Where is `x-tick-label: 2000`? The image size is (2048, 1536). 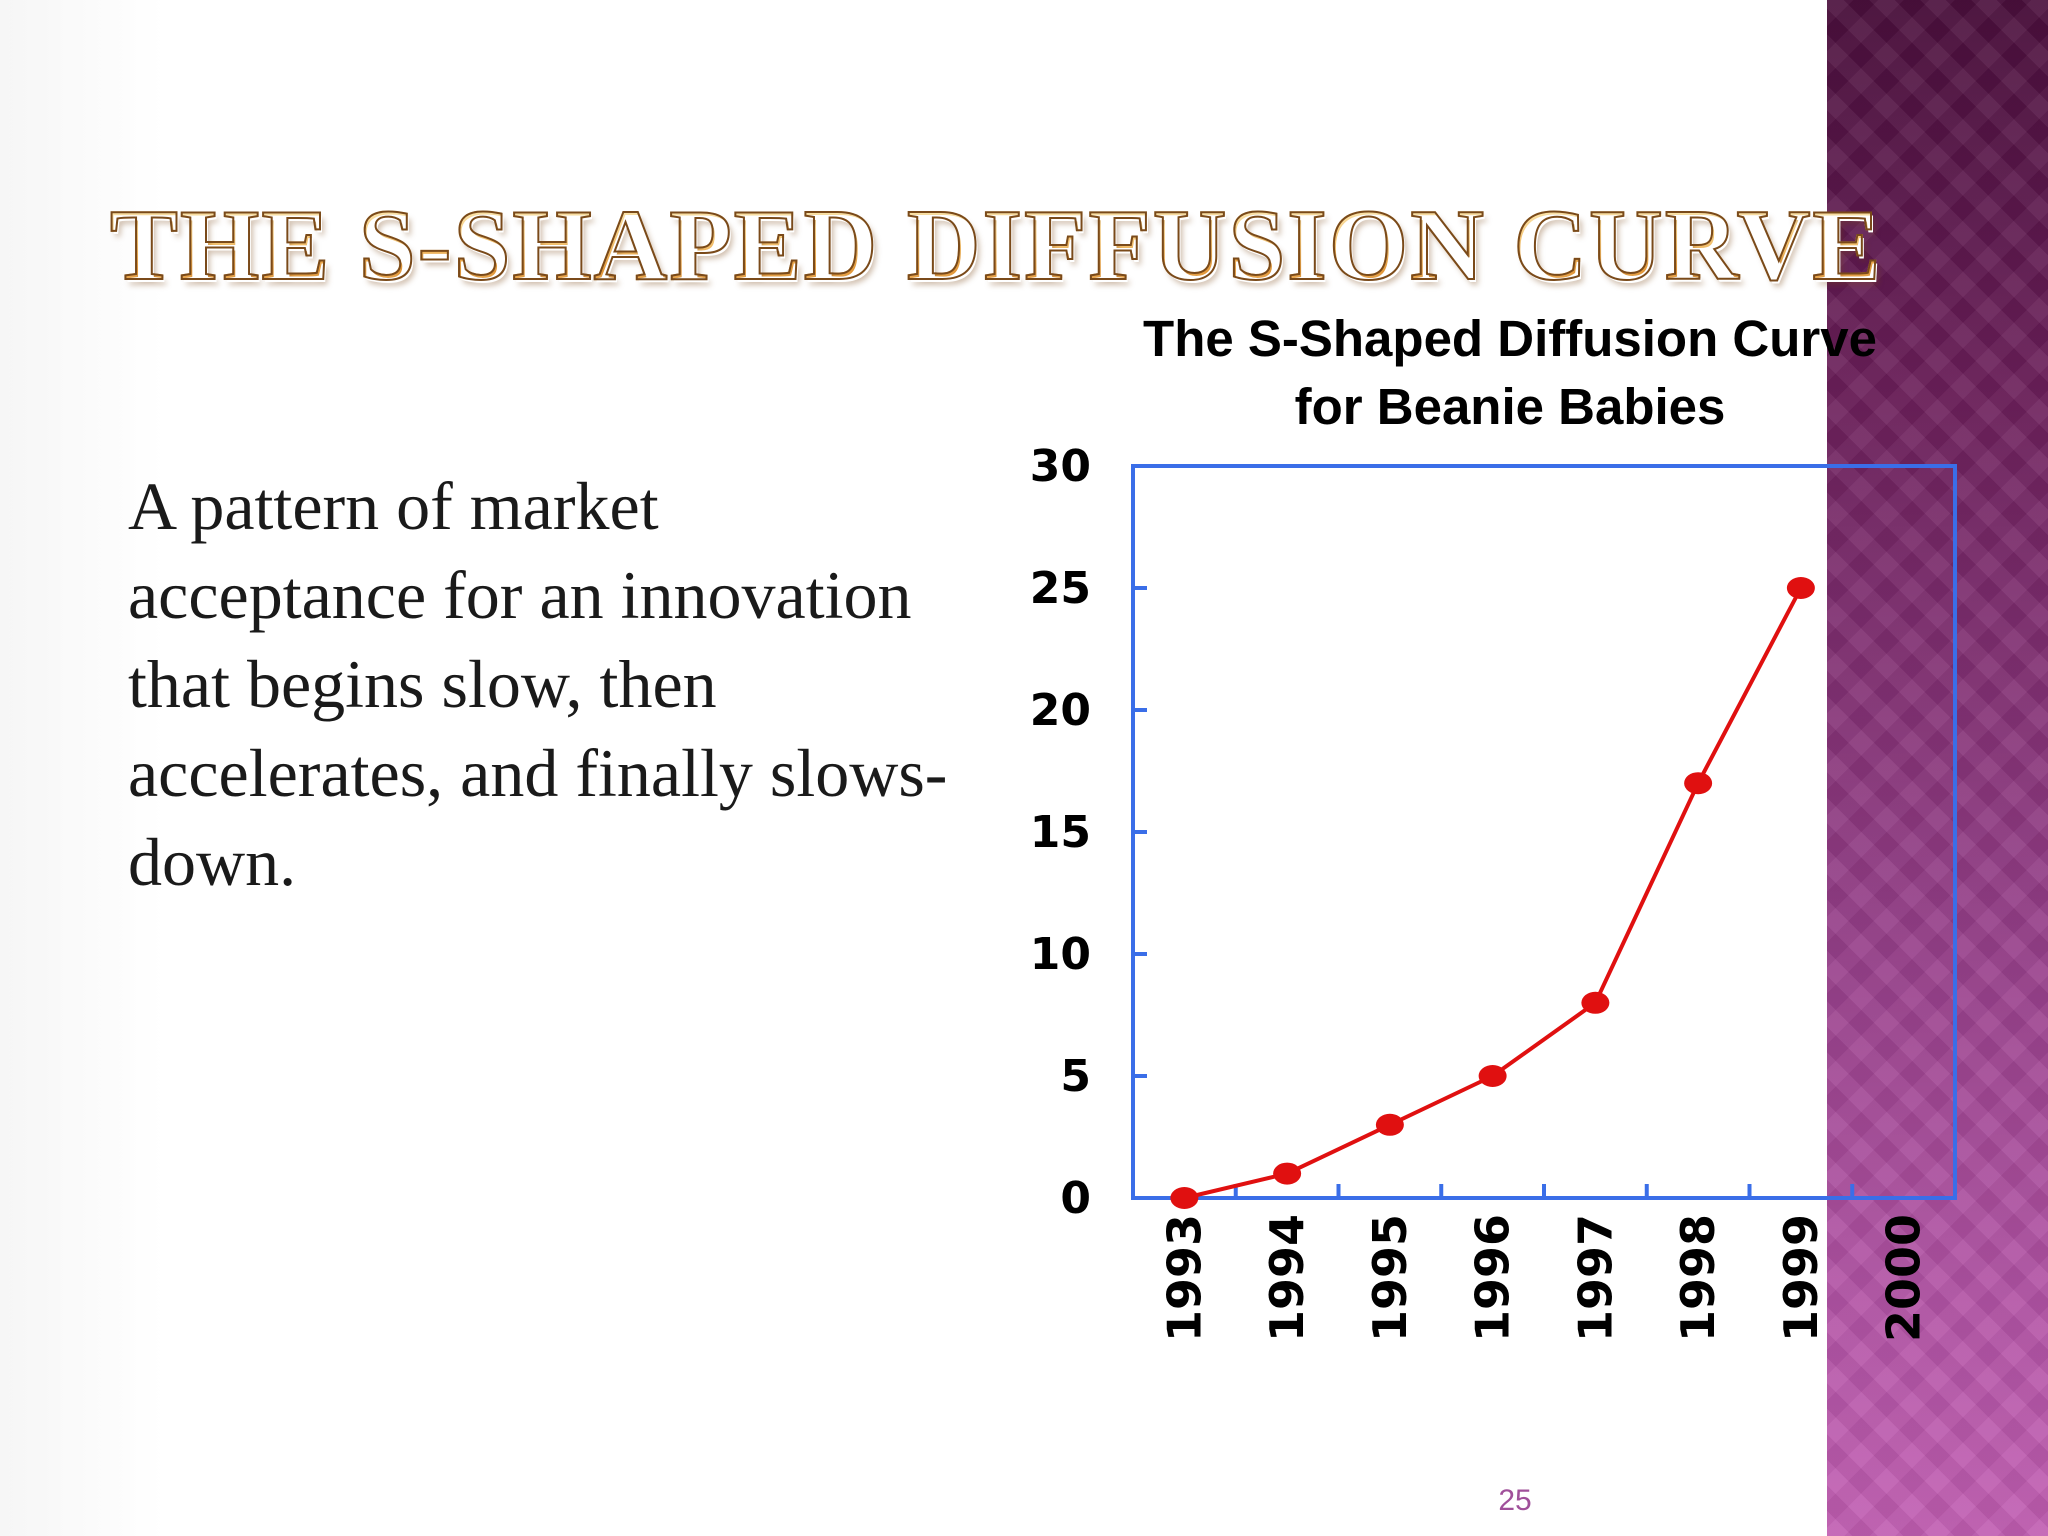
x-tick-label: 2000 is located at coordinates (1904, 1278).